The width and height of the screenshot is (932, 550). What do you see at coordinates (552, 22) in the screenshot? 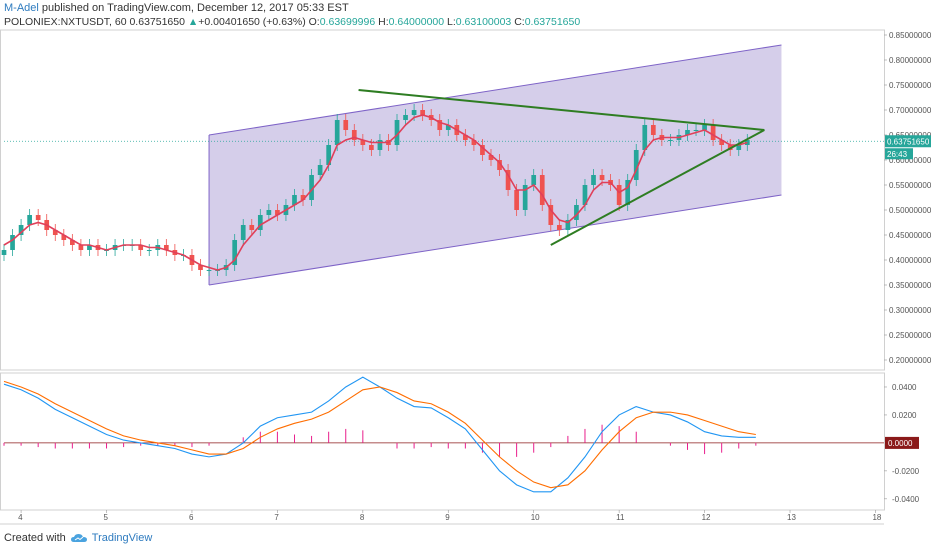
I see `close-value: 0.63751650` at bounding box center [552, 22].